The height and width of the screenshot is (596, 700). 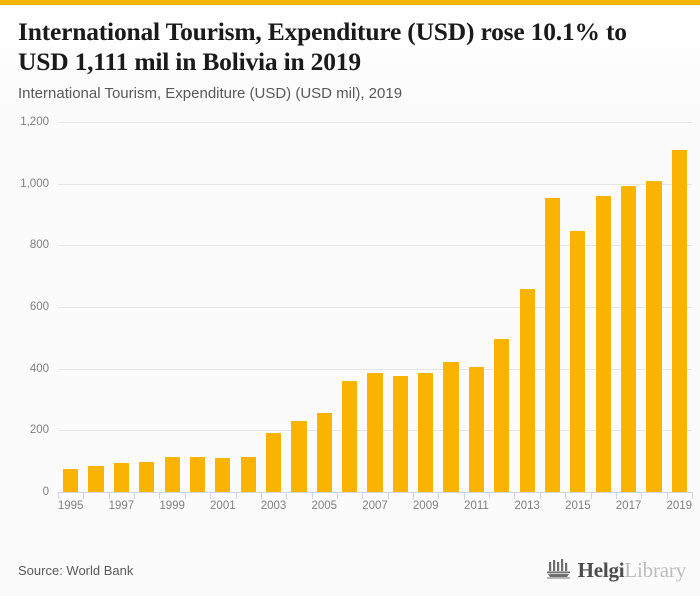 I want to click on x-tick-label: 2011, so click(x=476, y=506).